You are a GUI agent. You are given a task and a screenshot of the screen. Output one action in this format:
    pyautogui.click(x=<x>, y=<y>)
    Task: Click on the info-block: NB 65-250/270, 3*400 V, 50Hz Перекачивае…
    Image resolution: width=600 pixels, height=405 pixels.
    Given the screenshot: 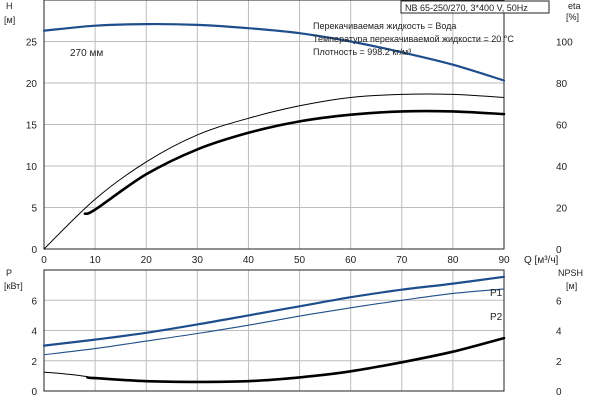 What is the action you would take?
    pyautogui.click(x=431, y=28)
    